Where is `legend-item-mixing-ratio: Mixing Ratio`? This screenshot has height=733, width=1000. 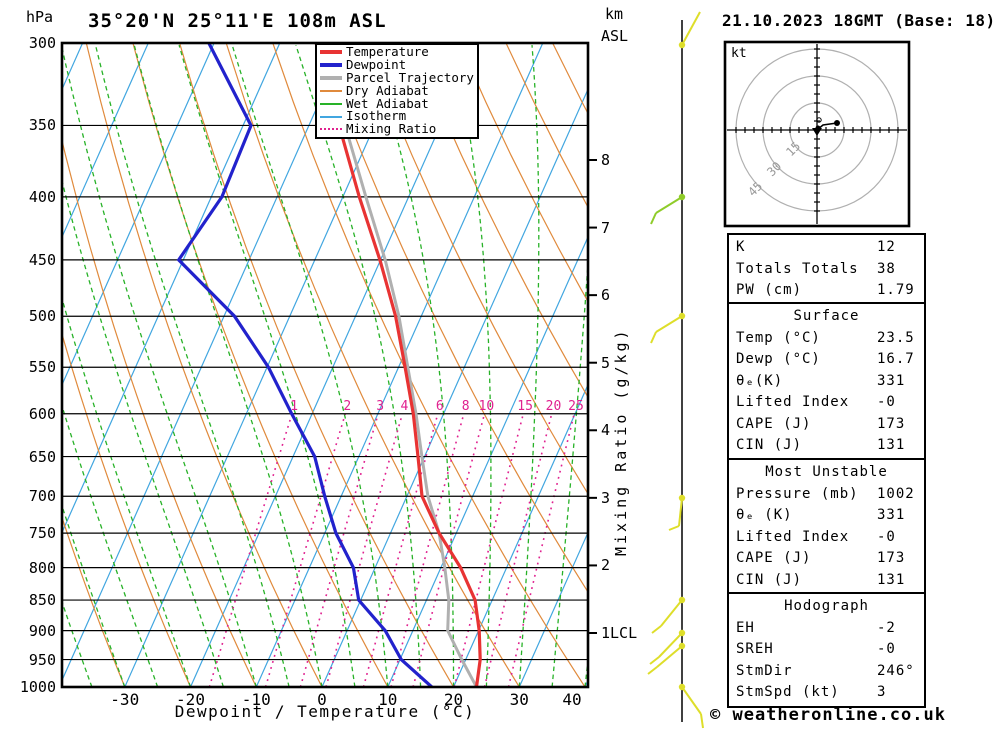
legend-item-mixing-ratio: Mixing Ratio is located at coordinates (397, 129).